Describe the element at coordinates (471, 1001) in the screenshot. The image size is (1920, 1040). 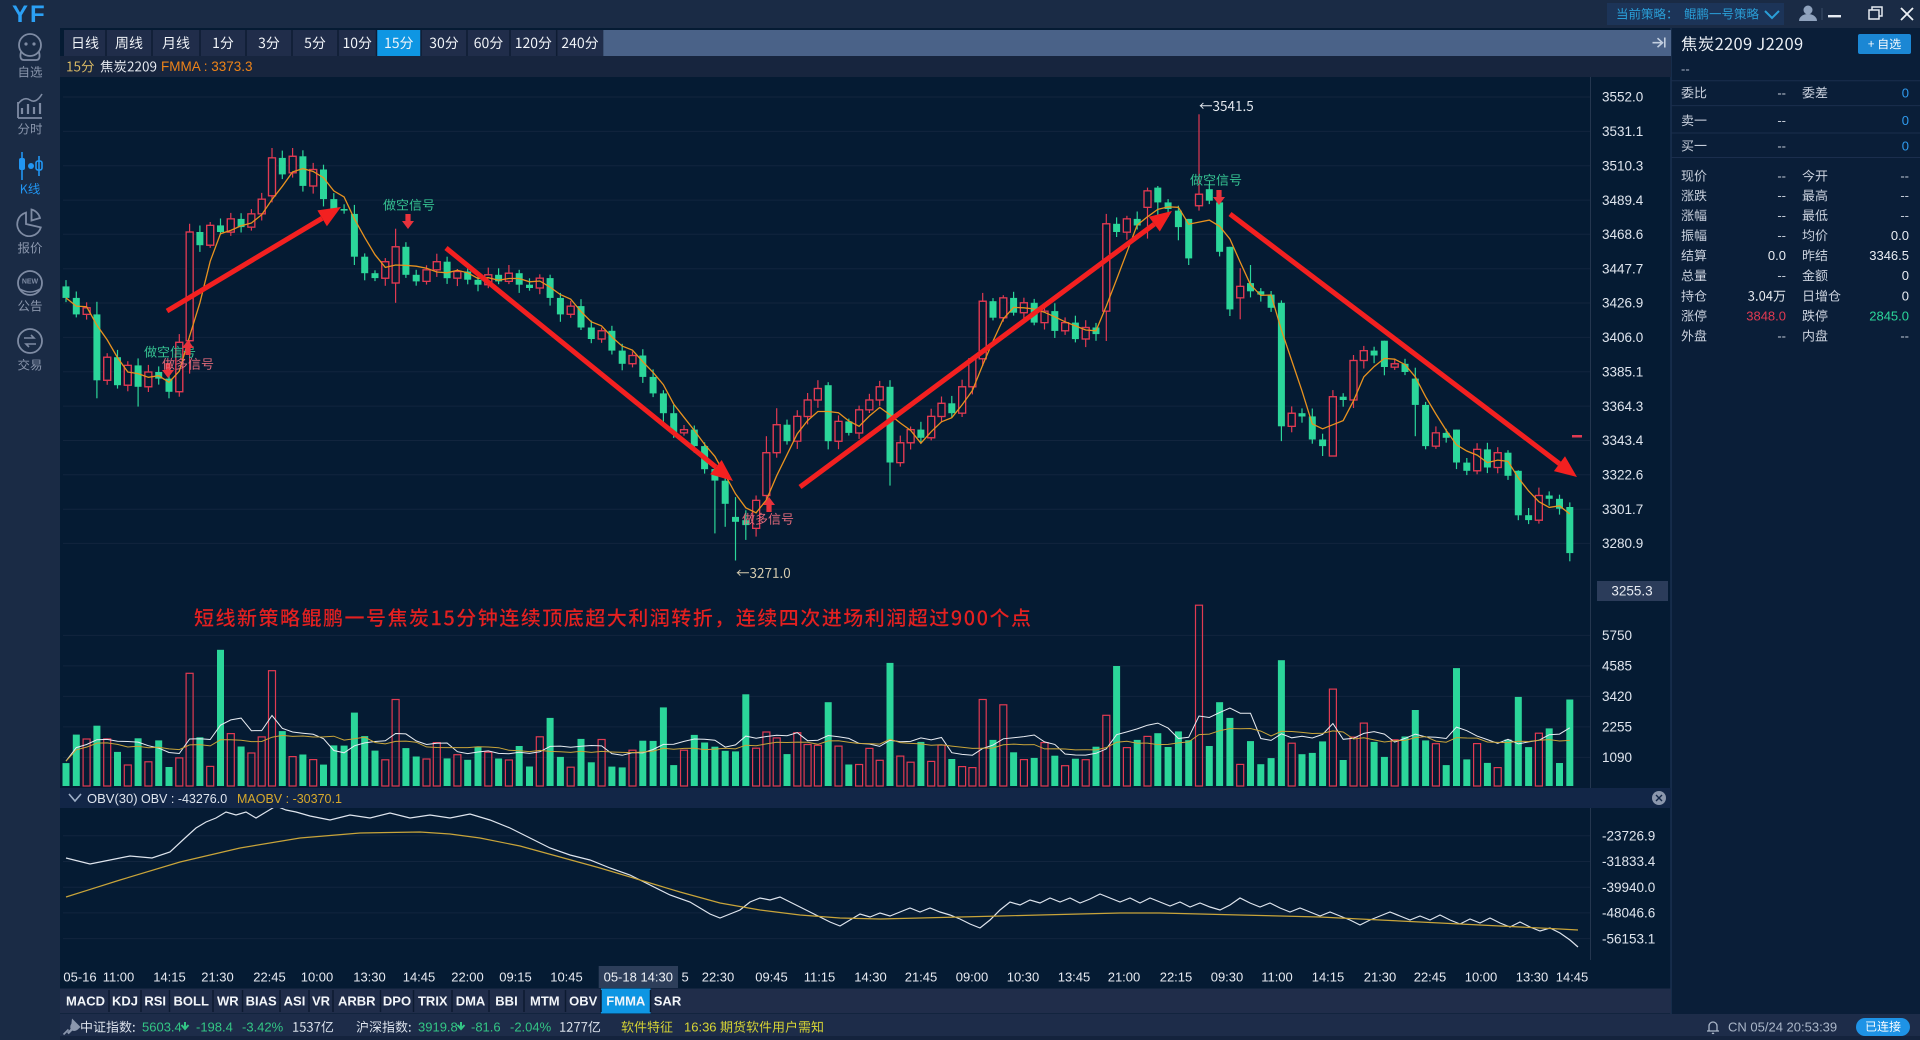
I see `svg-text: DMA` at that location.